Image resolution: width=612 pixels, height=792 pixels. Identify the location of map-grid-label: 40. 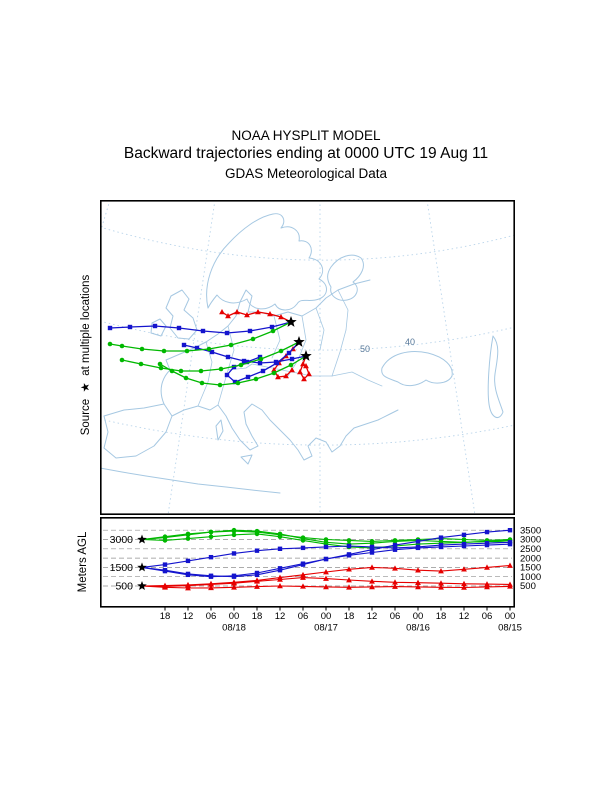
(410, 342).